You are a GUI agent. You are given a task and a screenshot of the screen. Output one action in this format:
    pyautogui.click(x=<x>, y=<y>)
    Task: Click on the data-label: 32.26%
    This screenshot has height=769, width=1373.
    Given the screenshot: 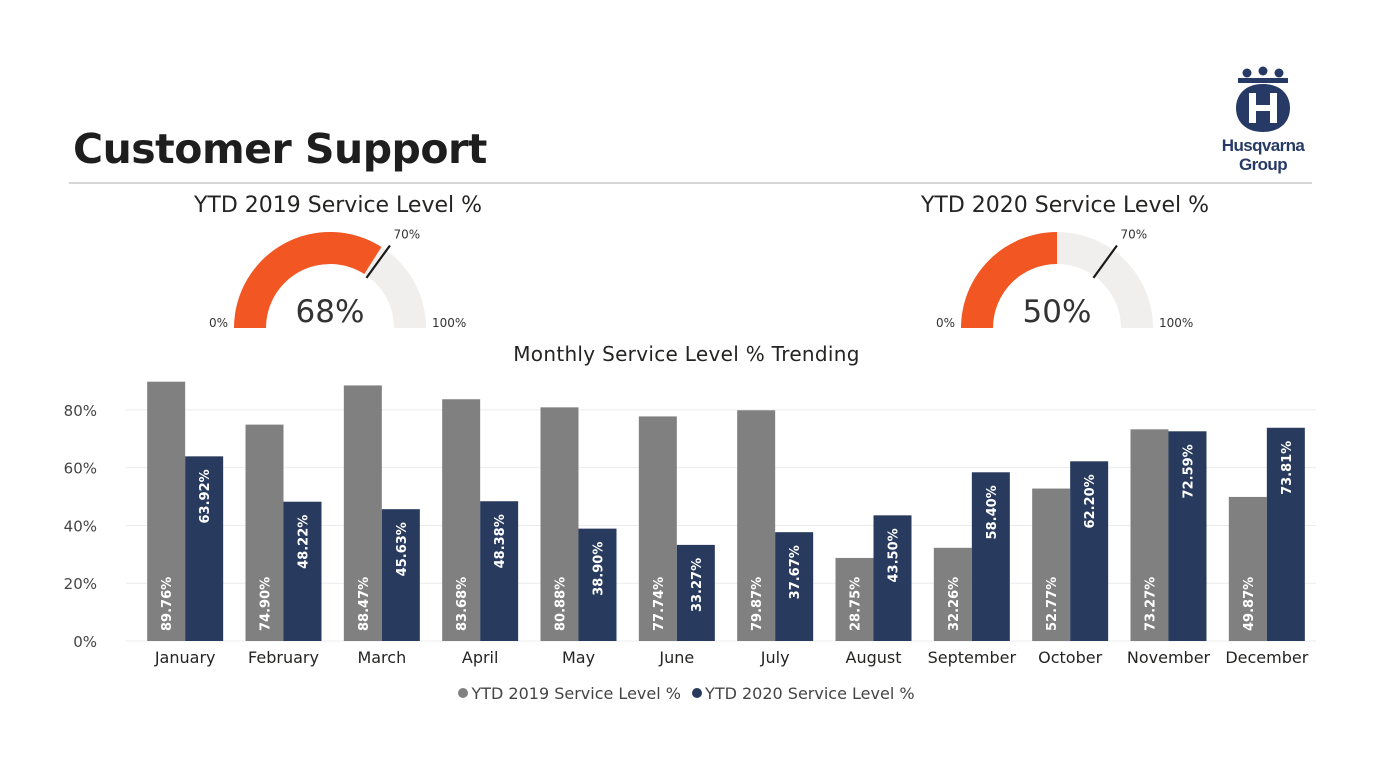 What is the action you would take?
    pyautogui.click(x=954, y=604)
    